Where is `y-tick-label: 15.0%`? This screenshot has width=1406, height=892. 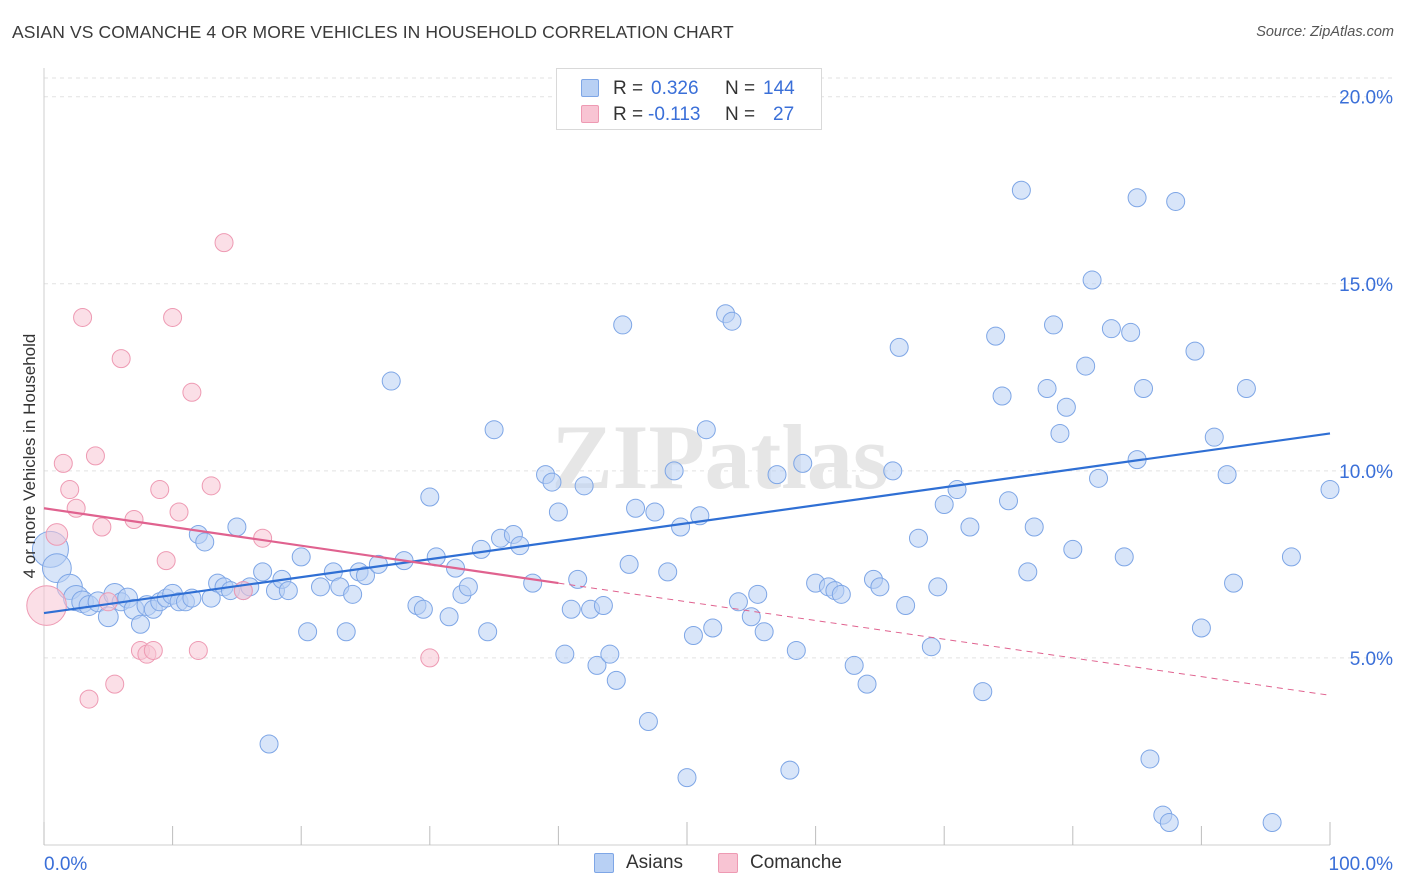 y-tick-label: 15.0% is located at coordinates (1366, 285).